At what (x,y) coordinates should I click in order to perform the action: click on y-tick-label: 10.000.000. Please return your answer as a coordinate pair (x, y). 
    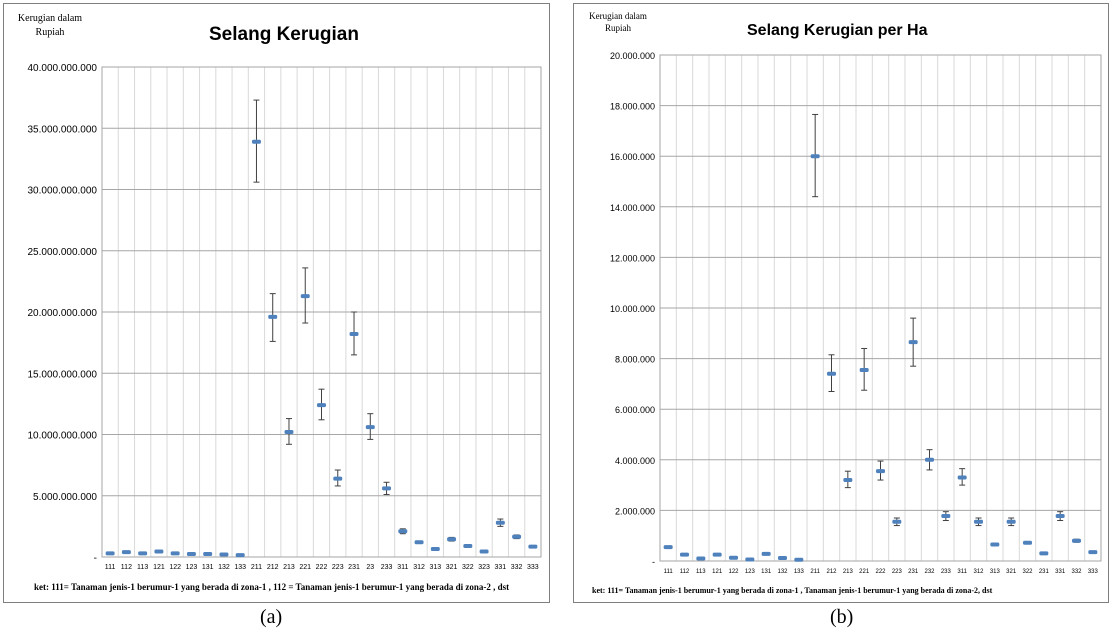
    Looking at the image, I should click on (632, 309).